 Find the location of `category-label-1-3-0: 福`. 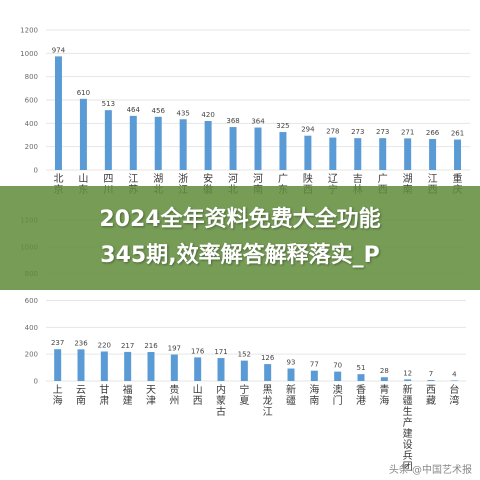

category-label-1-3-0: 福 is located at coordinates (128, 389).